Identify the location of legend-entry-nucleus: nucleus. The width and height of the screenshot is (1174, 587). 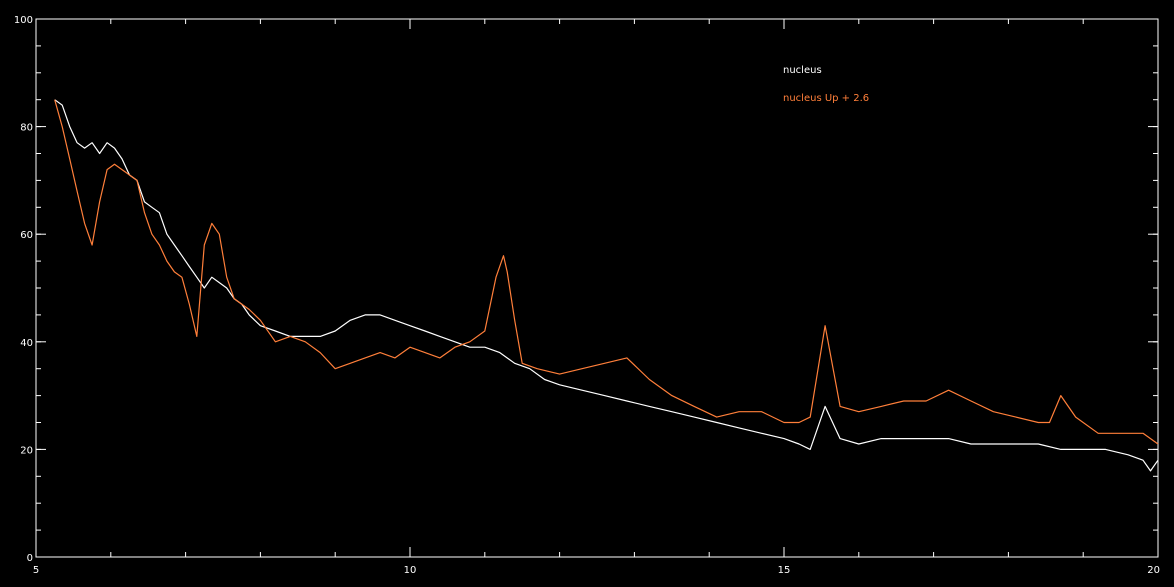
(802, 70).